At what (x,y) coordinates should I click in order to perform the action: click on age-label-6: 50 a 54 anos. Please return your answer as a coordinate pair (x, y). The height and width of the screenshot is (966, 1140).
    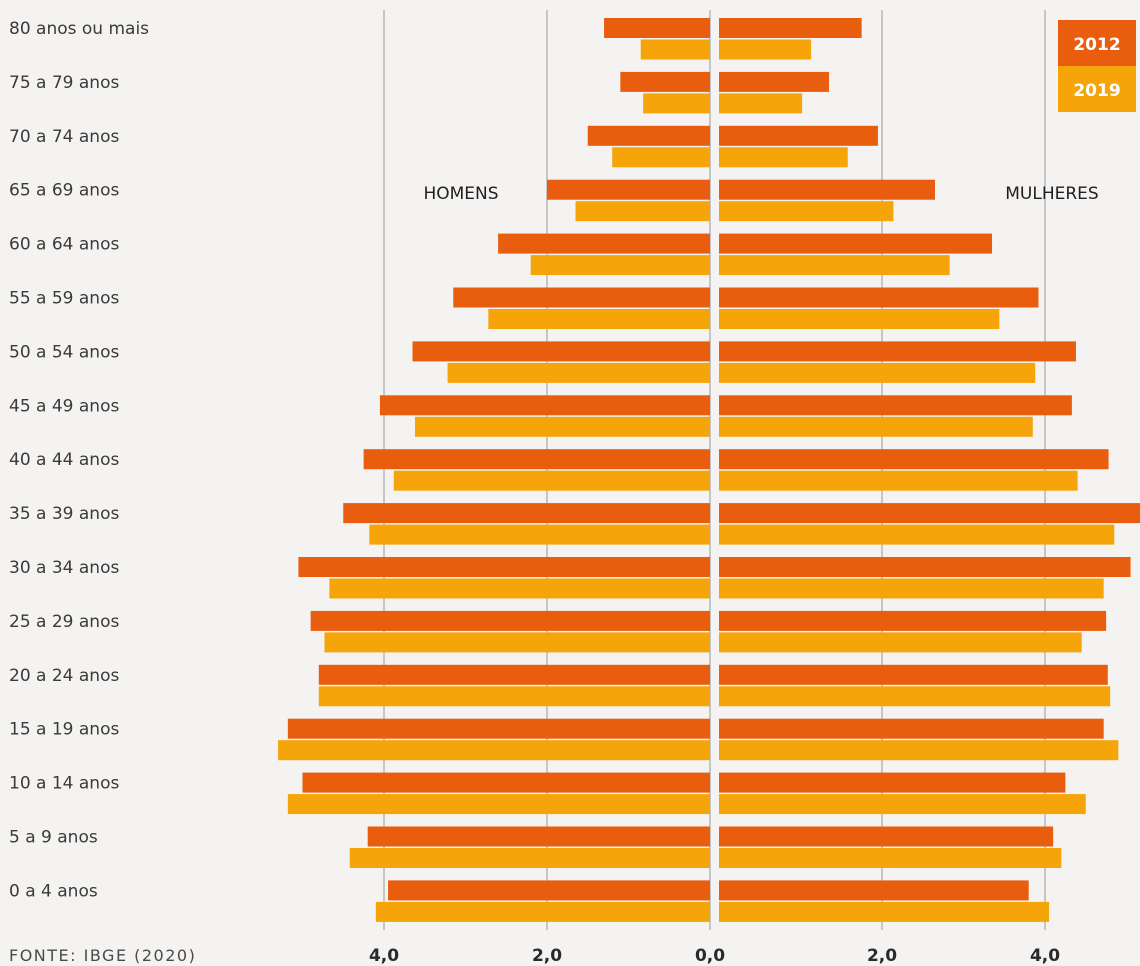
    Looking at the image, I should click on (64, 352).